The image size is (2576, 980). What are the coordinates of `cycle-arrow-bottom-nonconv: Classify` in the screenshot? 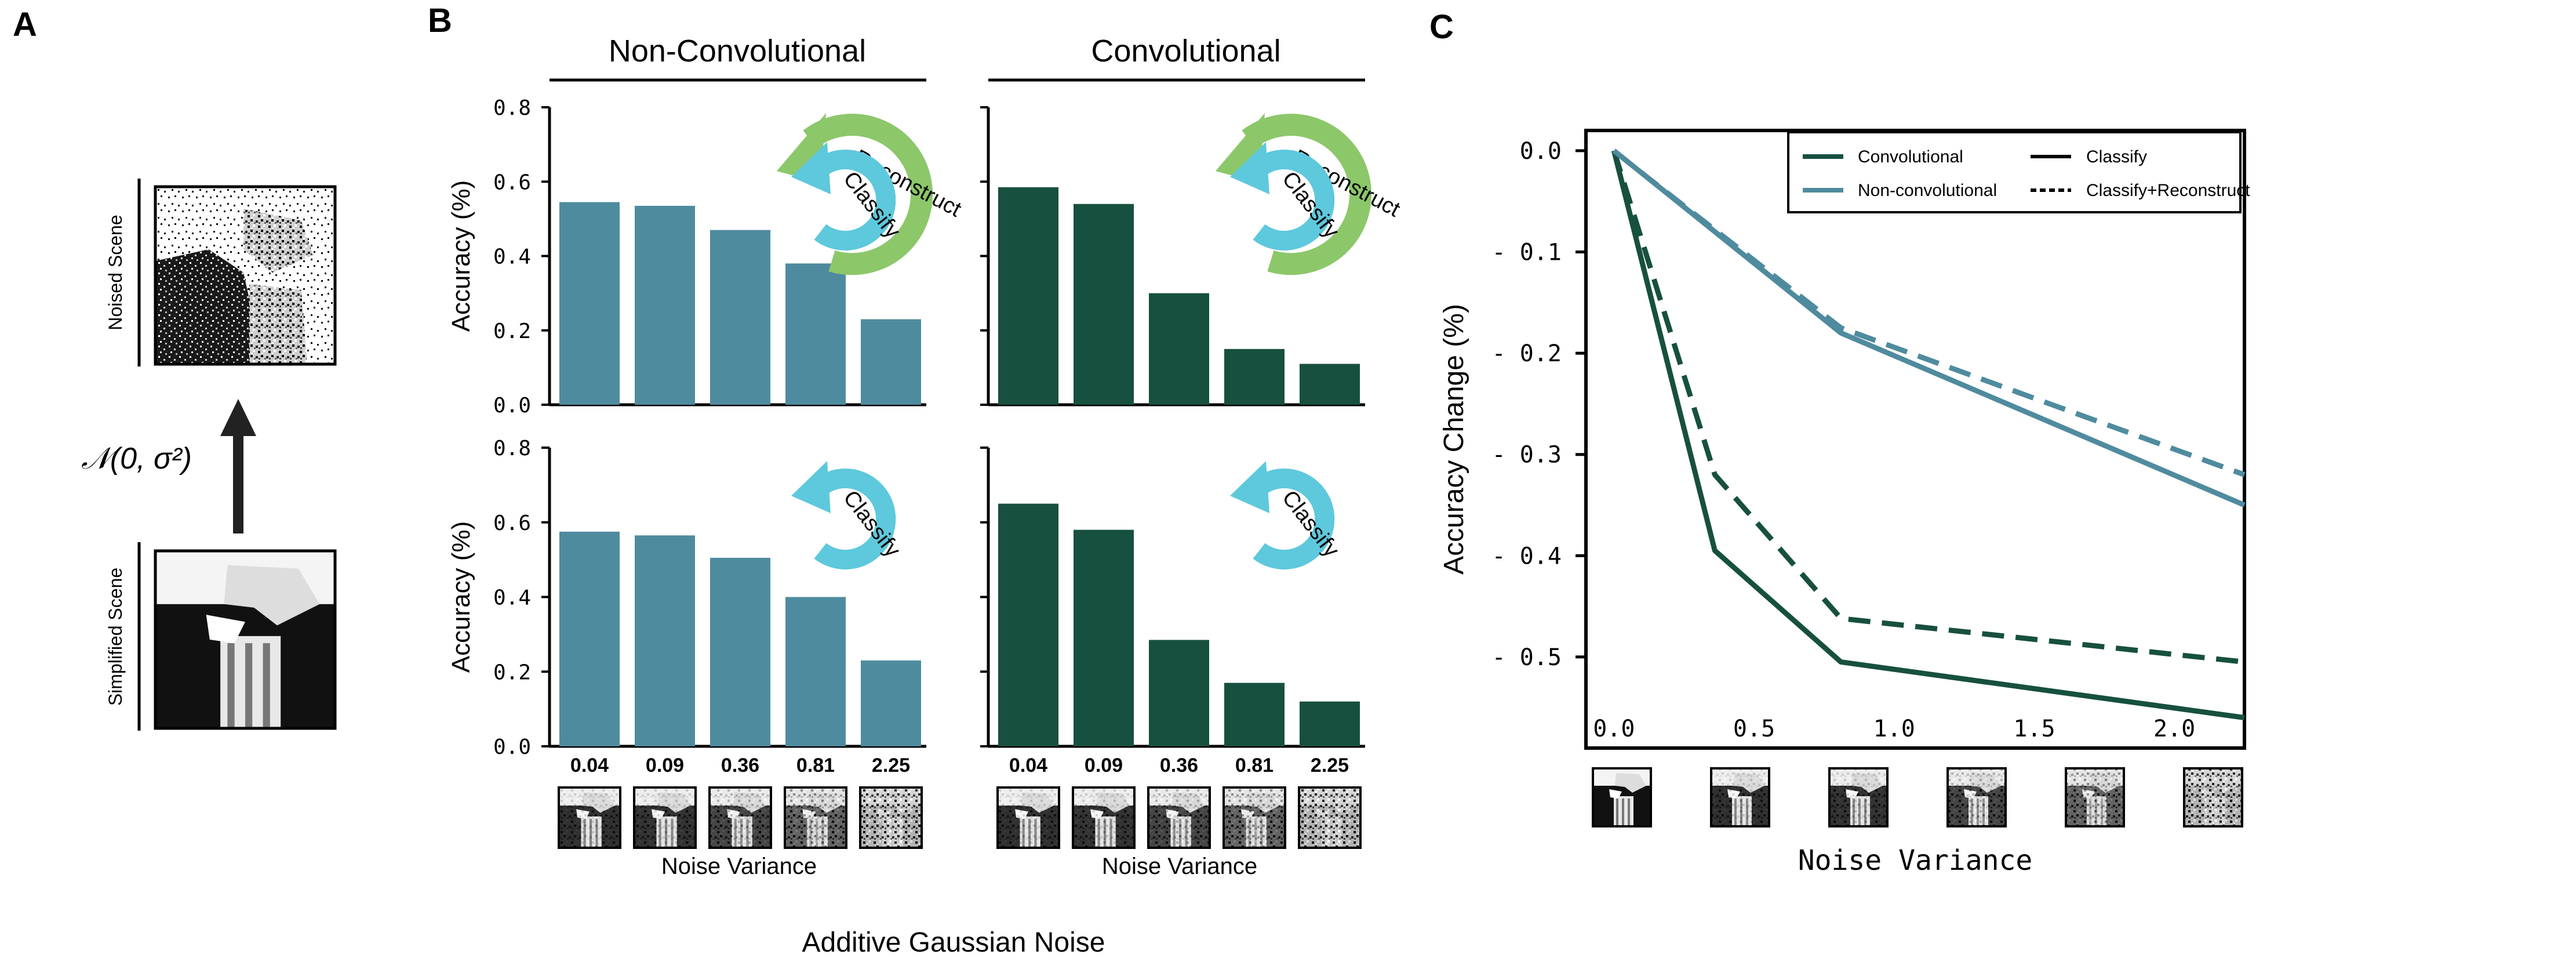 It's located at (848, 515).